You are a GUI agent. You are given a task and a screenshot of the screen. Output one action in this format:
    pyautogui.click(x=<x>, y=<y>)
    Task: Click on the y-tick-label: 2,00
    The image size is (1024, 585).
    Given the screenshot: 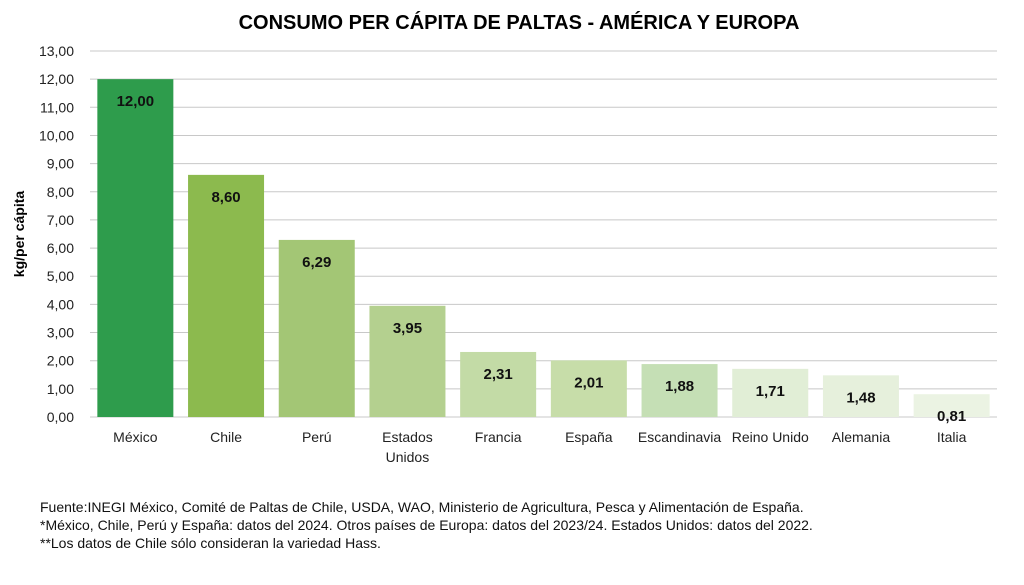 What is the action you would take?
    pyautogui.click(x=60, y=361)
    